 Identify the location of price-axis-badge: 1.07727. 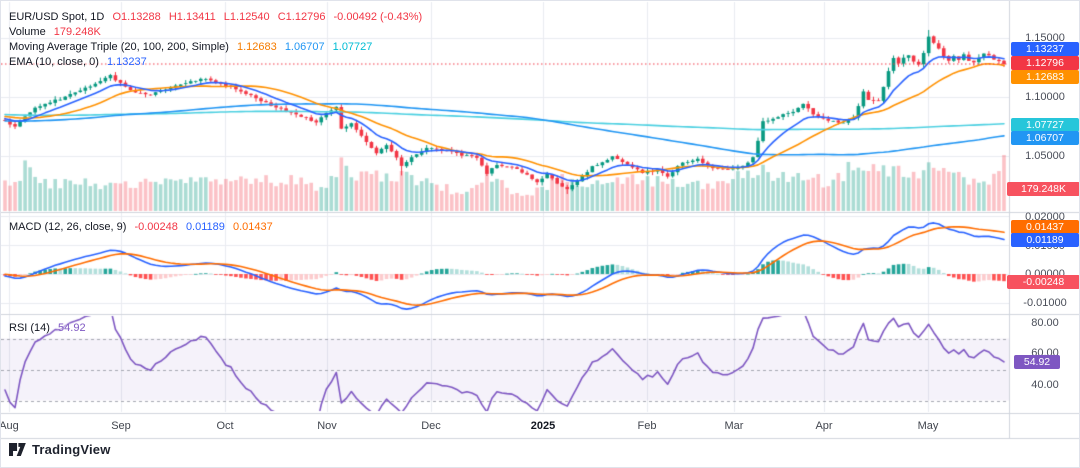
(1045, 125).